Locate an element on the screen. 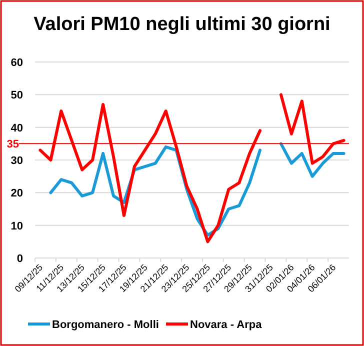 This screenshot has width=364, height=346. y-tick-label: 50 is located at coordinates (16, 96).